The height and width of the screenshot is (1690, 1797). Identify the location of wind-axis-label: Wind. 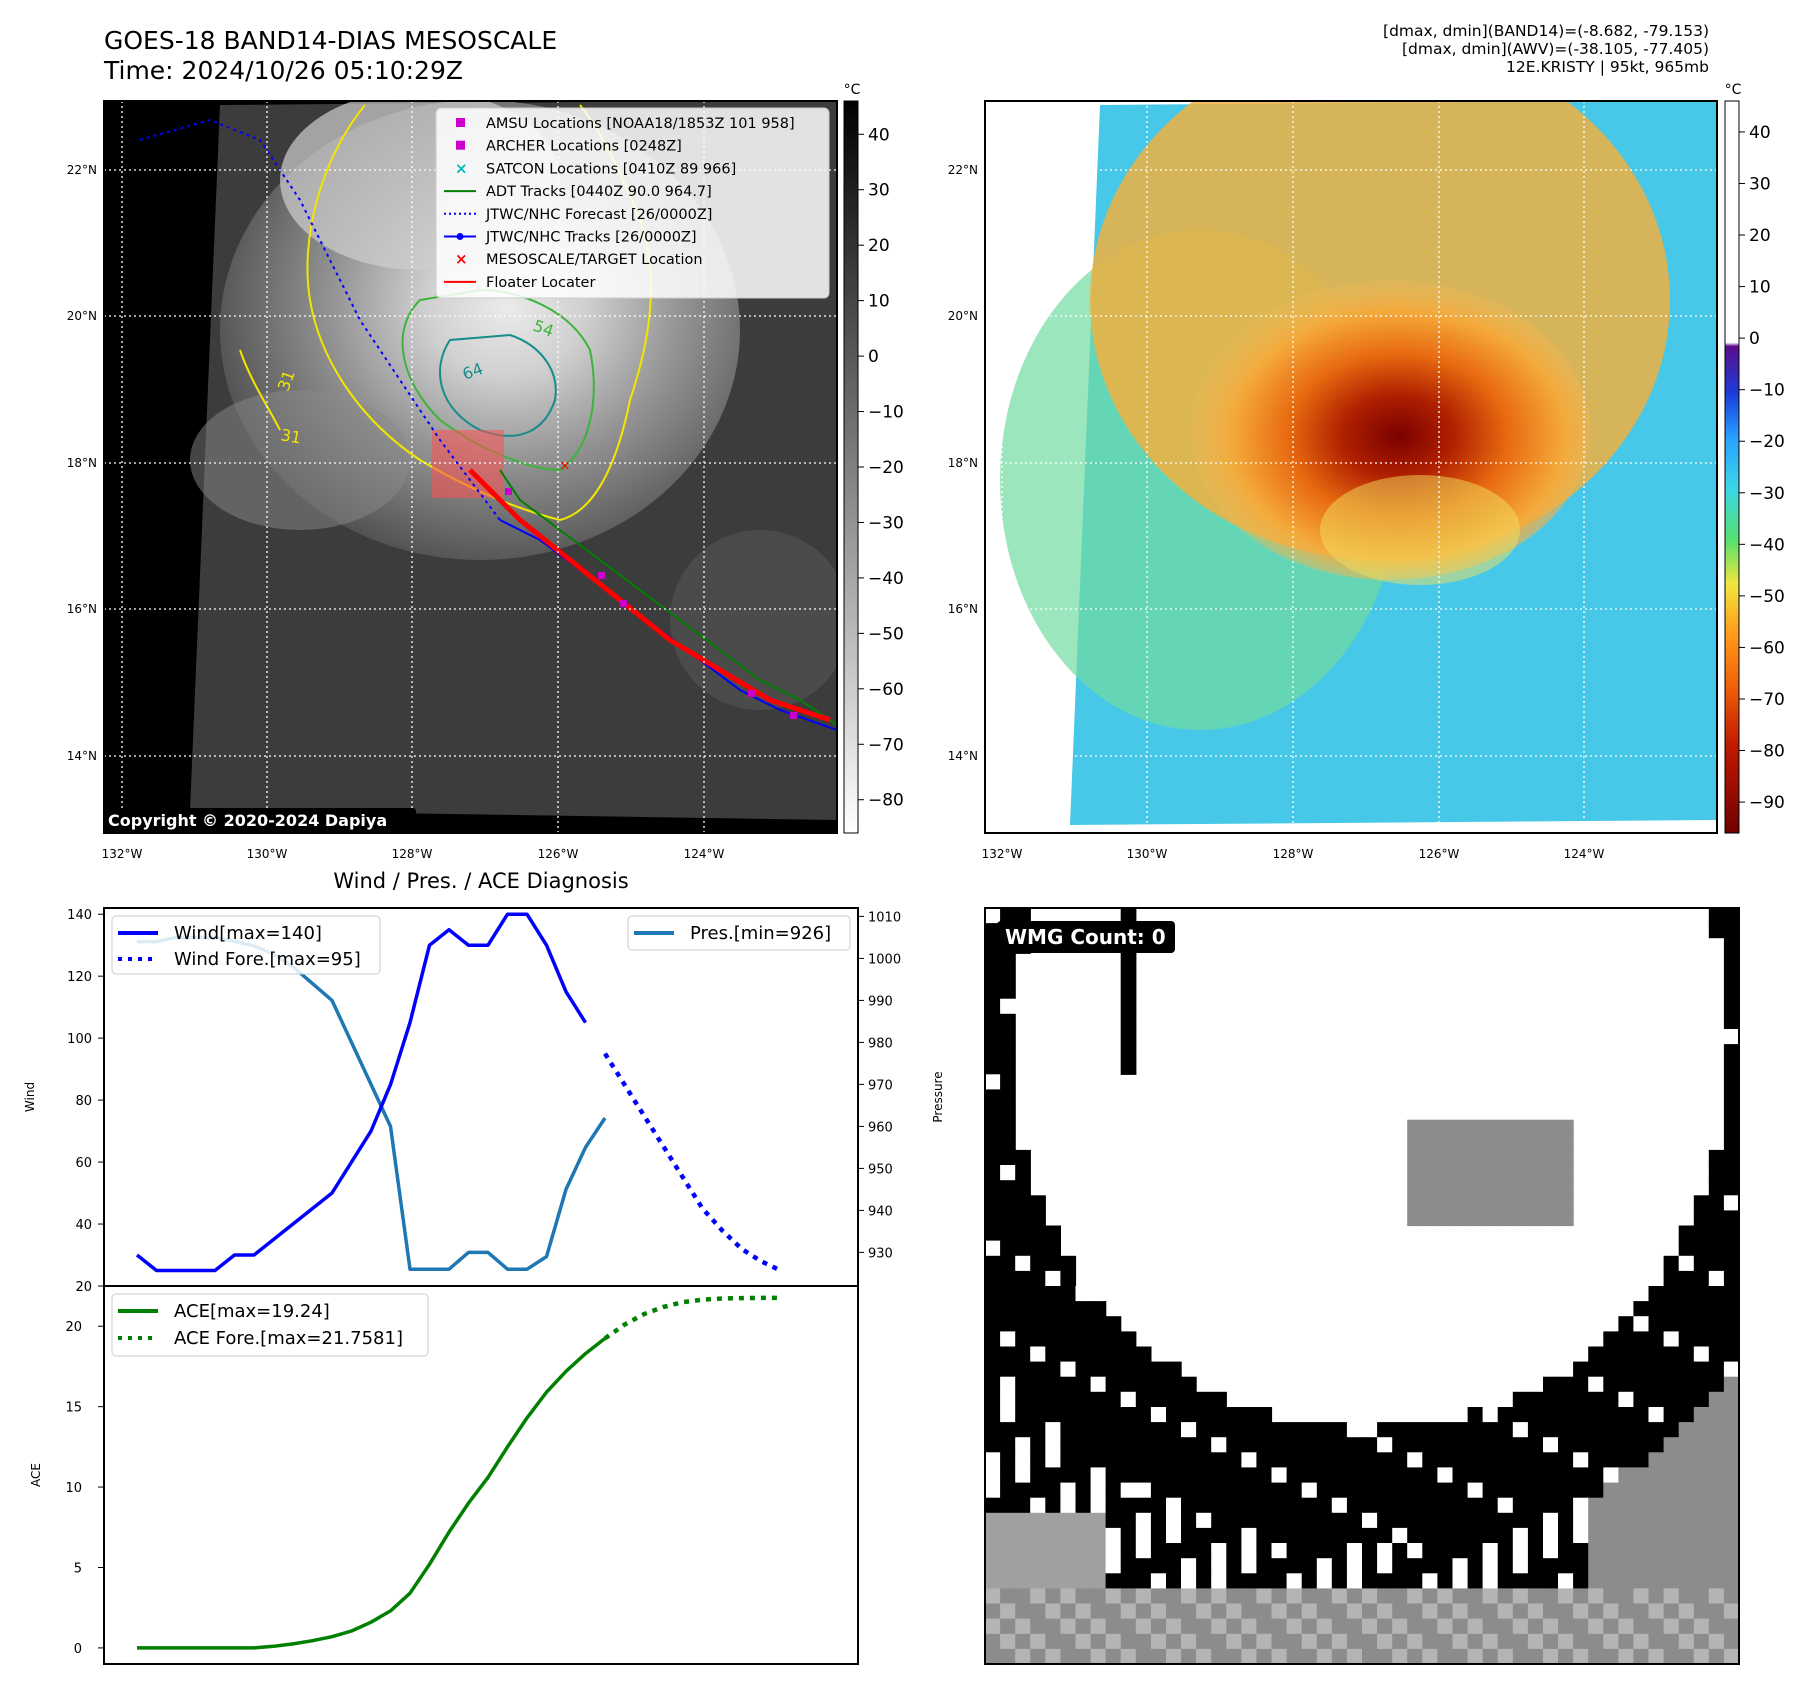
(30, 1097).